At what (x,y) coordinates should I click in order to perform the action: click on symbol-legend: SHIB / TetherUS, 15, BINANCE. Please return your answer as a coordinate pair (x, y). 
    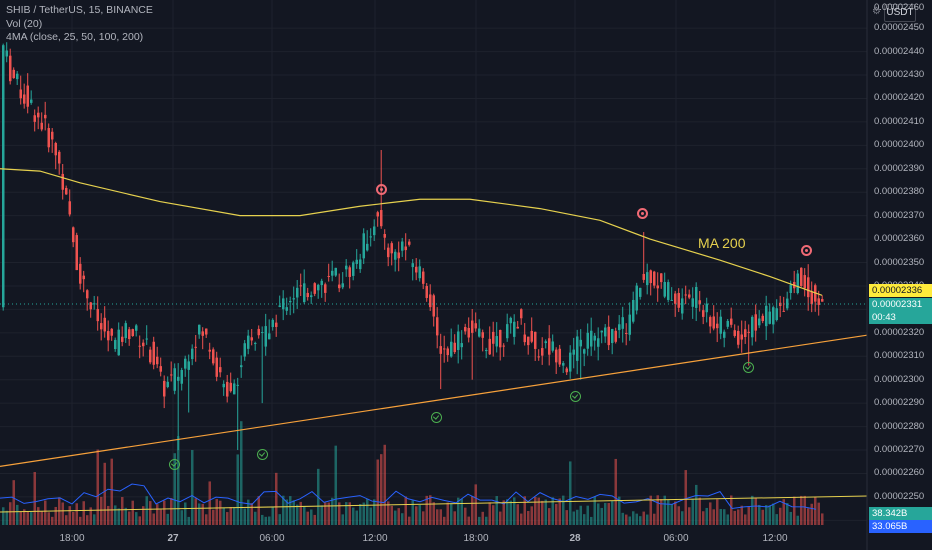
    Looking at the image, I should click on (79, 10).